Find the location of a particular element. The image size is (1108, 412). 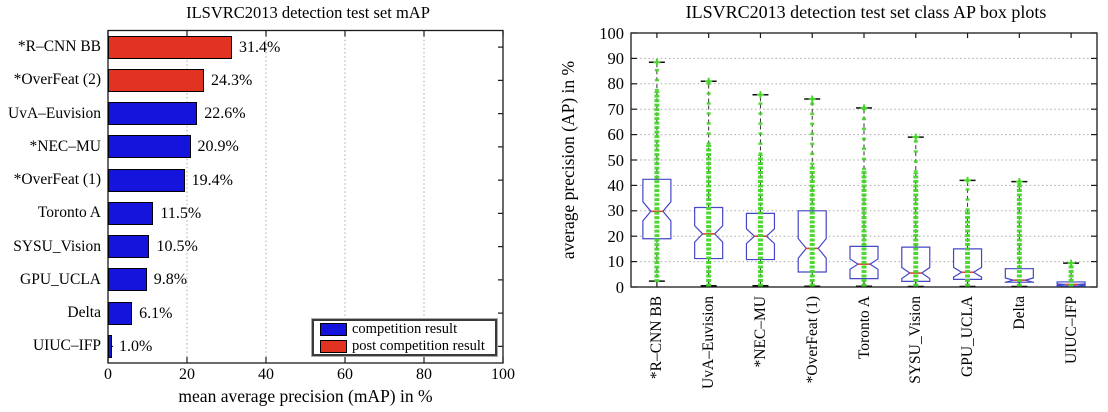

right-ytick-label-10: 10 is located at coordinates (616, 262).